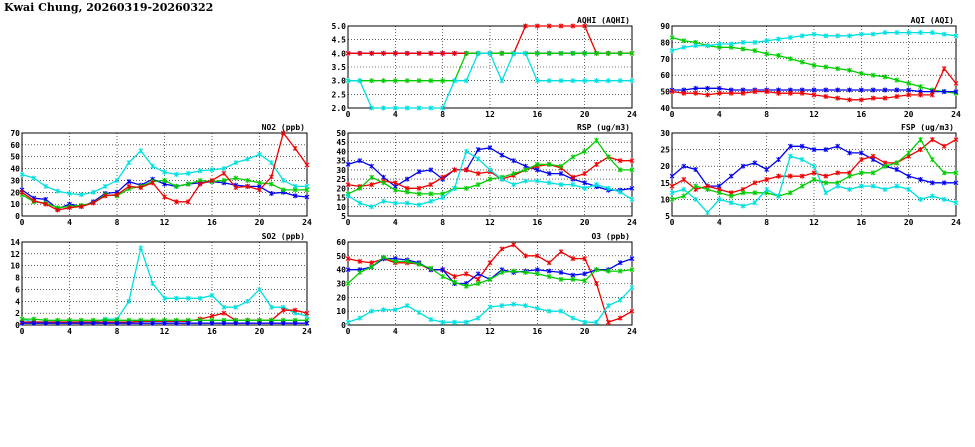 This screenshot has height=447, width=975. I want to click on x-tick-label: 12, so click(814, 222).